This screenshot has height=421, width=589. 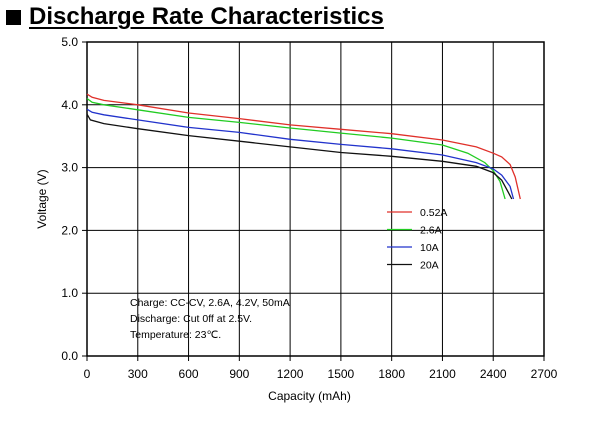 I want to click on x-tick-label: 2100, so click(x=442, y=374).